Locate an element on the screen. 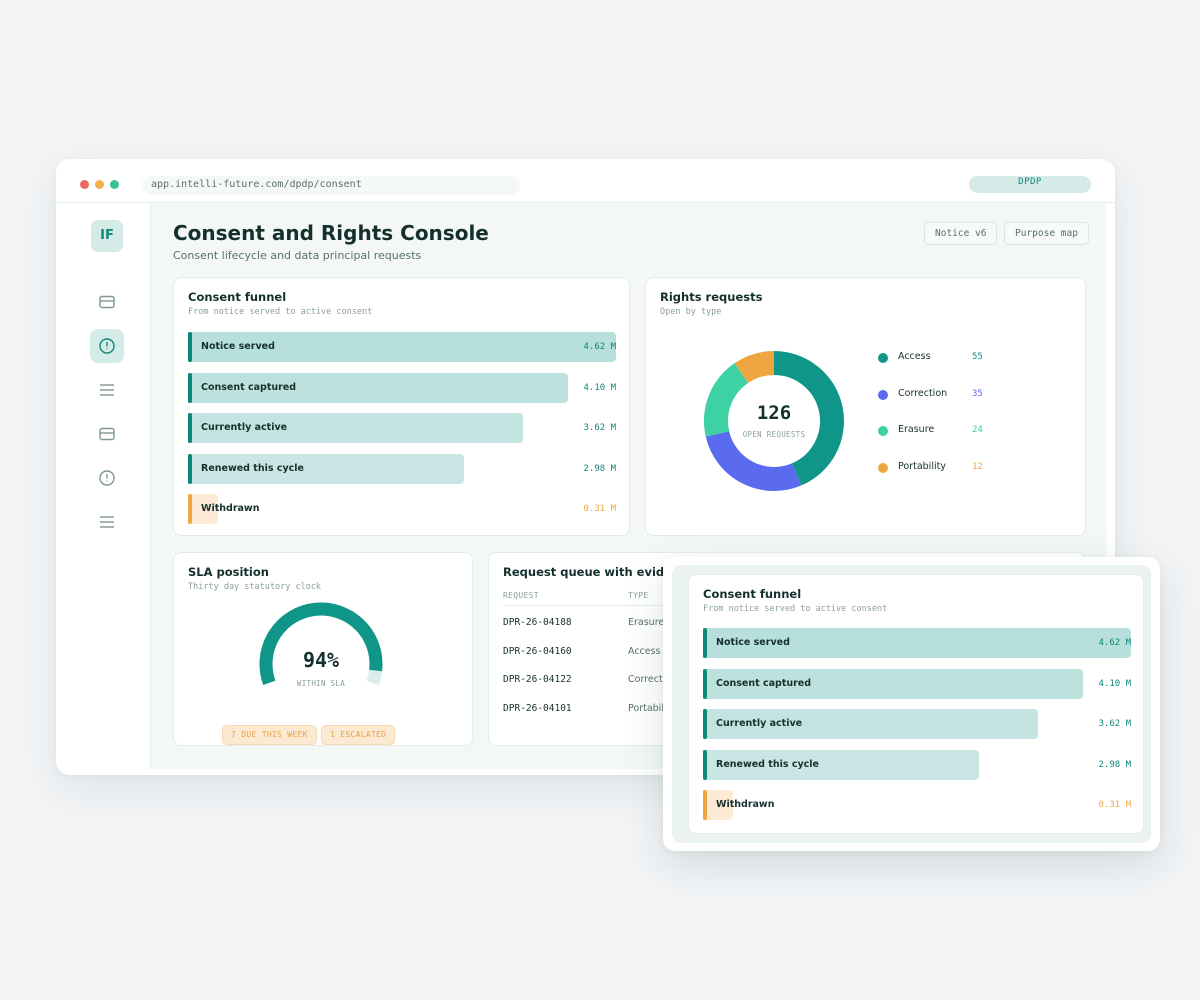  minimize-window-dot is located at coordinates (99, 184).